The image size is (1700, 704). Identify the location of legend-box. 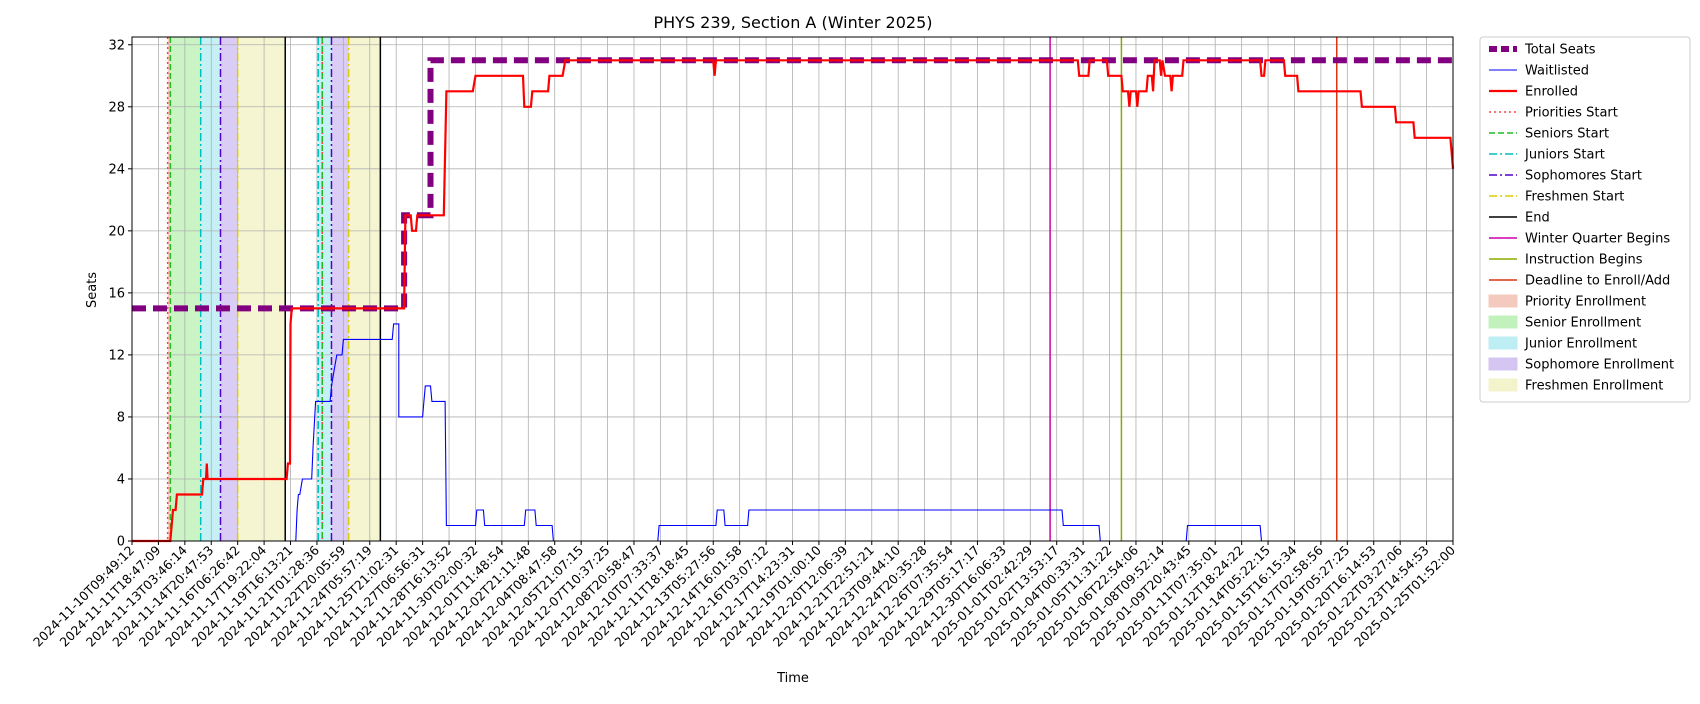
(1585, 219).